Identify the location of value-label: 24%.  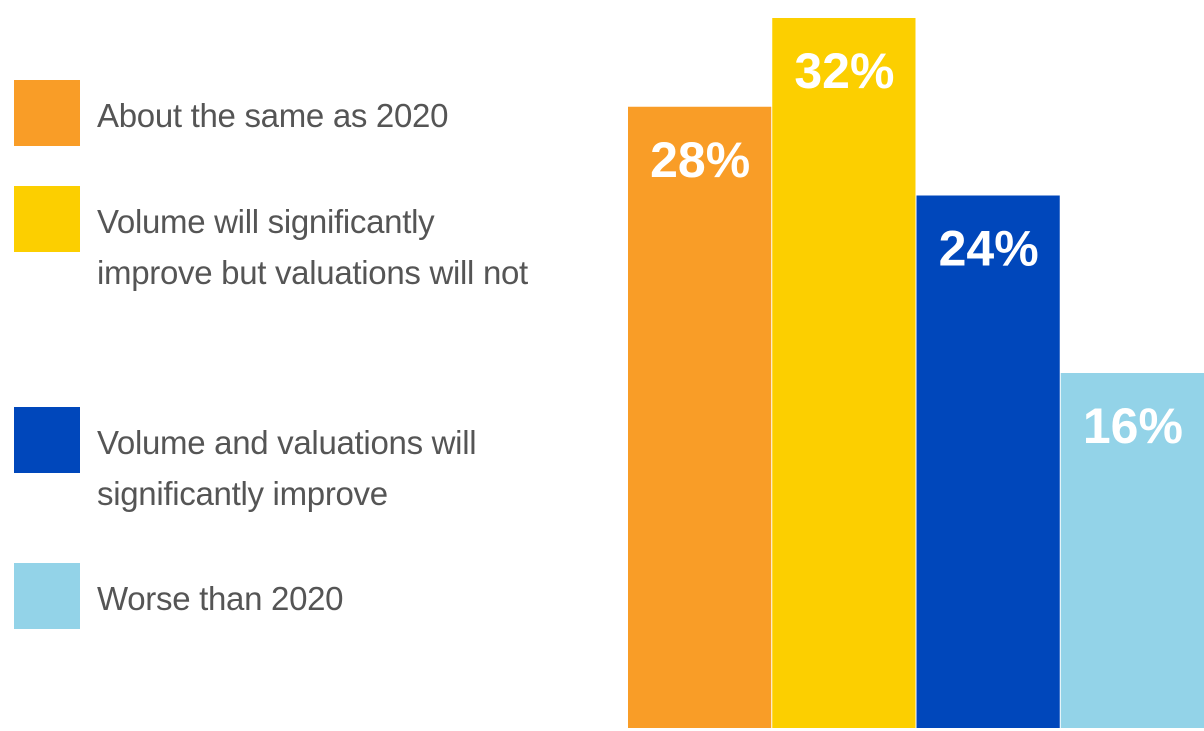
(989, 249).